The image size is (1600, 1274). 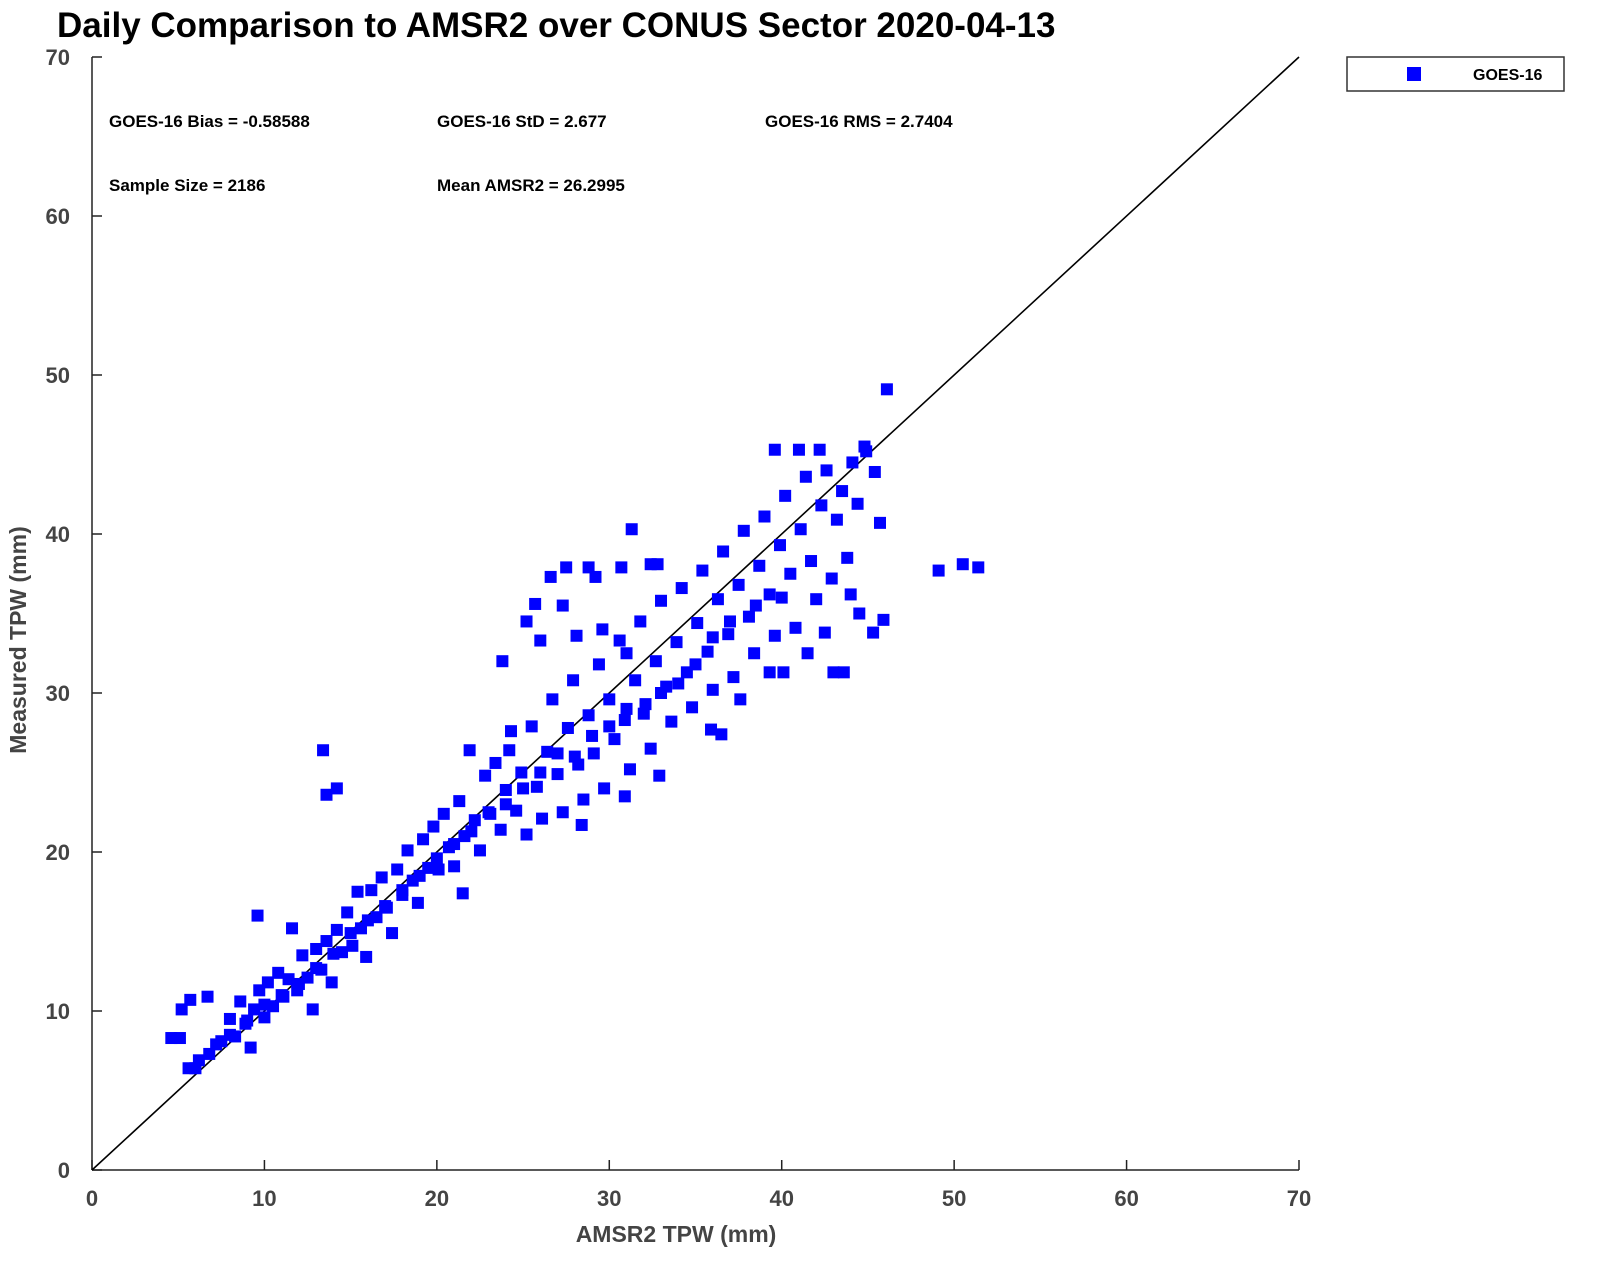 What do you see at coordinates (58, 1011) in the screenshot?
I see `y-tick-label: 10` at bounding box center [58, 1011].